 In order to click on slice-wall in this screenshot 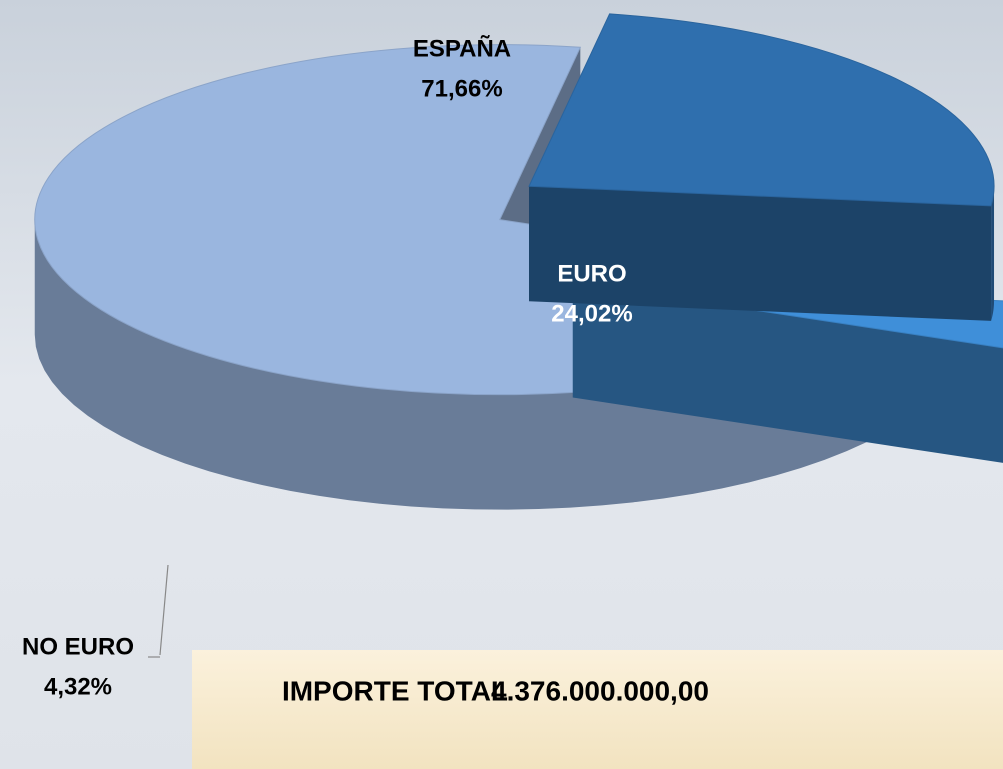, I will do `click(993, 253)`.